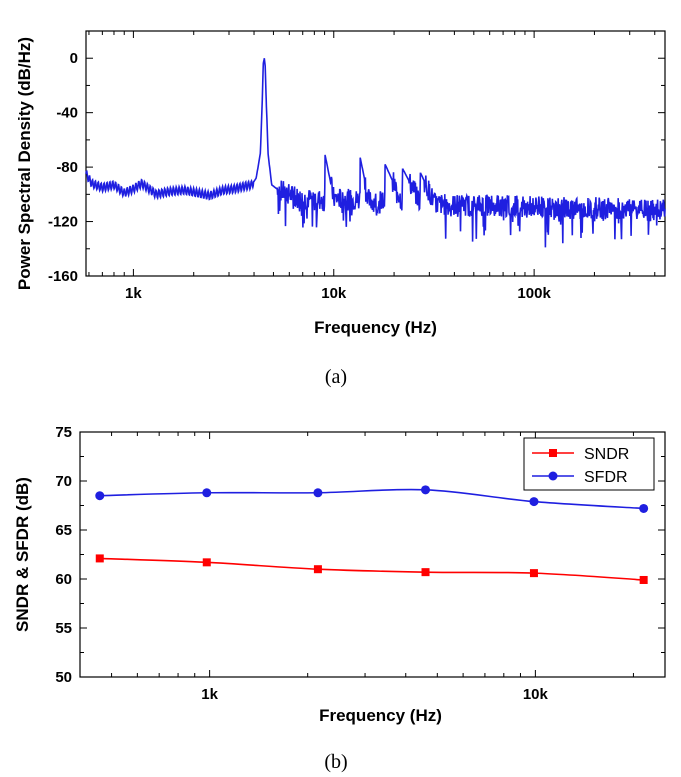 This screenshot has height=777, width=681. What do you see at coordinates (534, 293) in the screenshot?
I see `x-tick-label: 100k` at bounding box center [534, 293].